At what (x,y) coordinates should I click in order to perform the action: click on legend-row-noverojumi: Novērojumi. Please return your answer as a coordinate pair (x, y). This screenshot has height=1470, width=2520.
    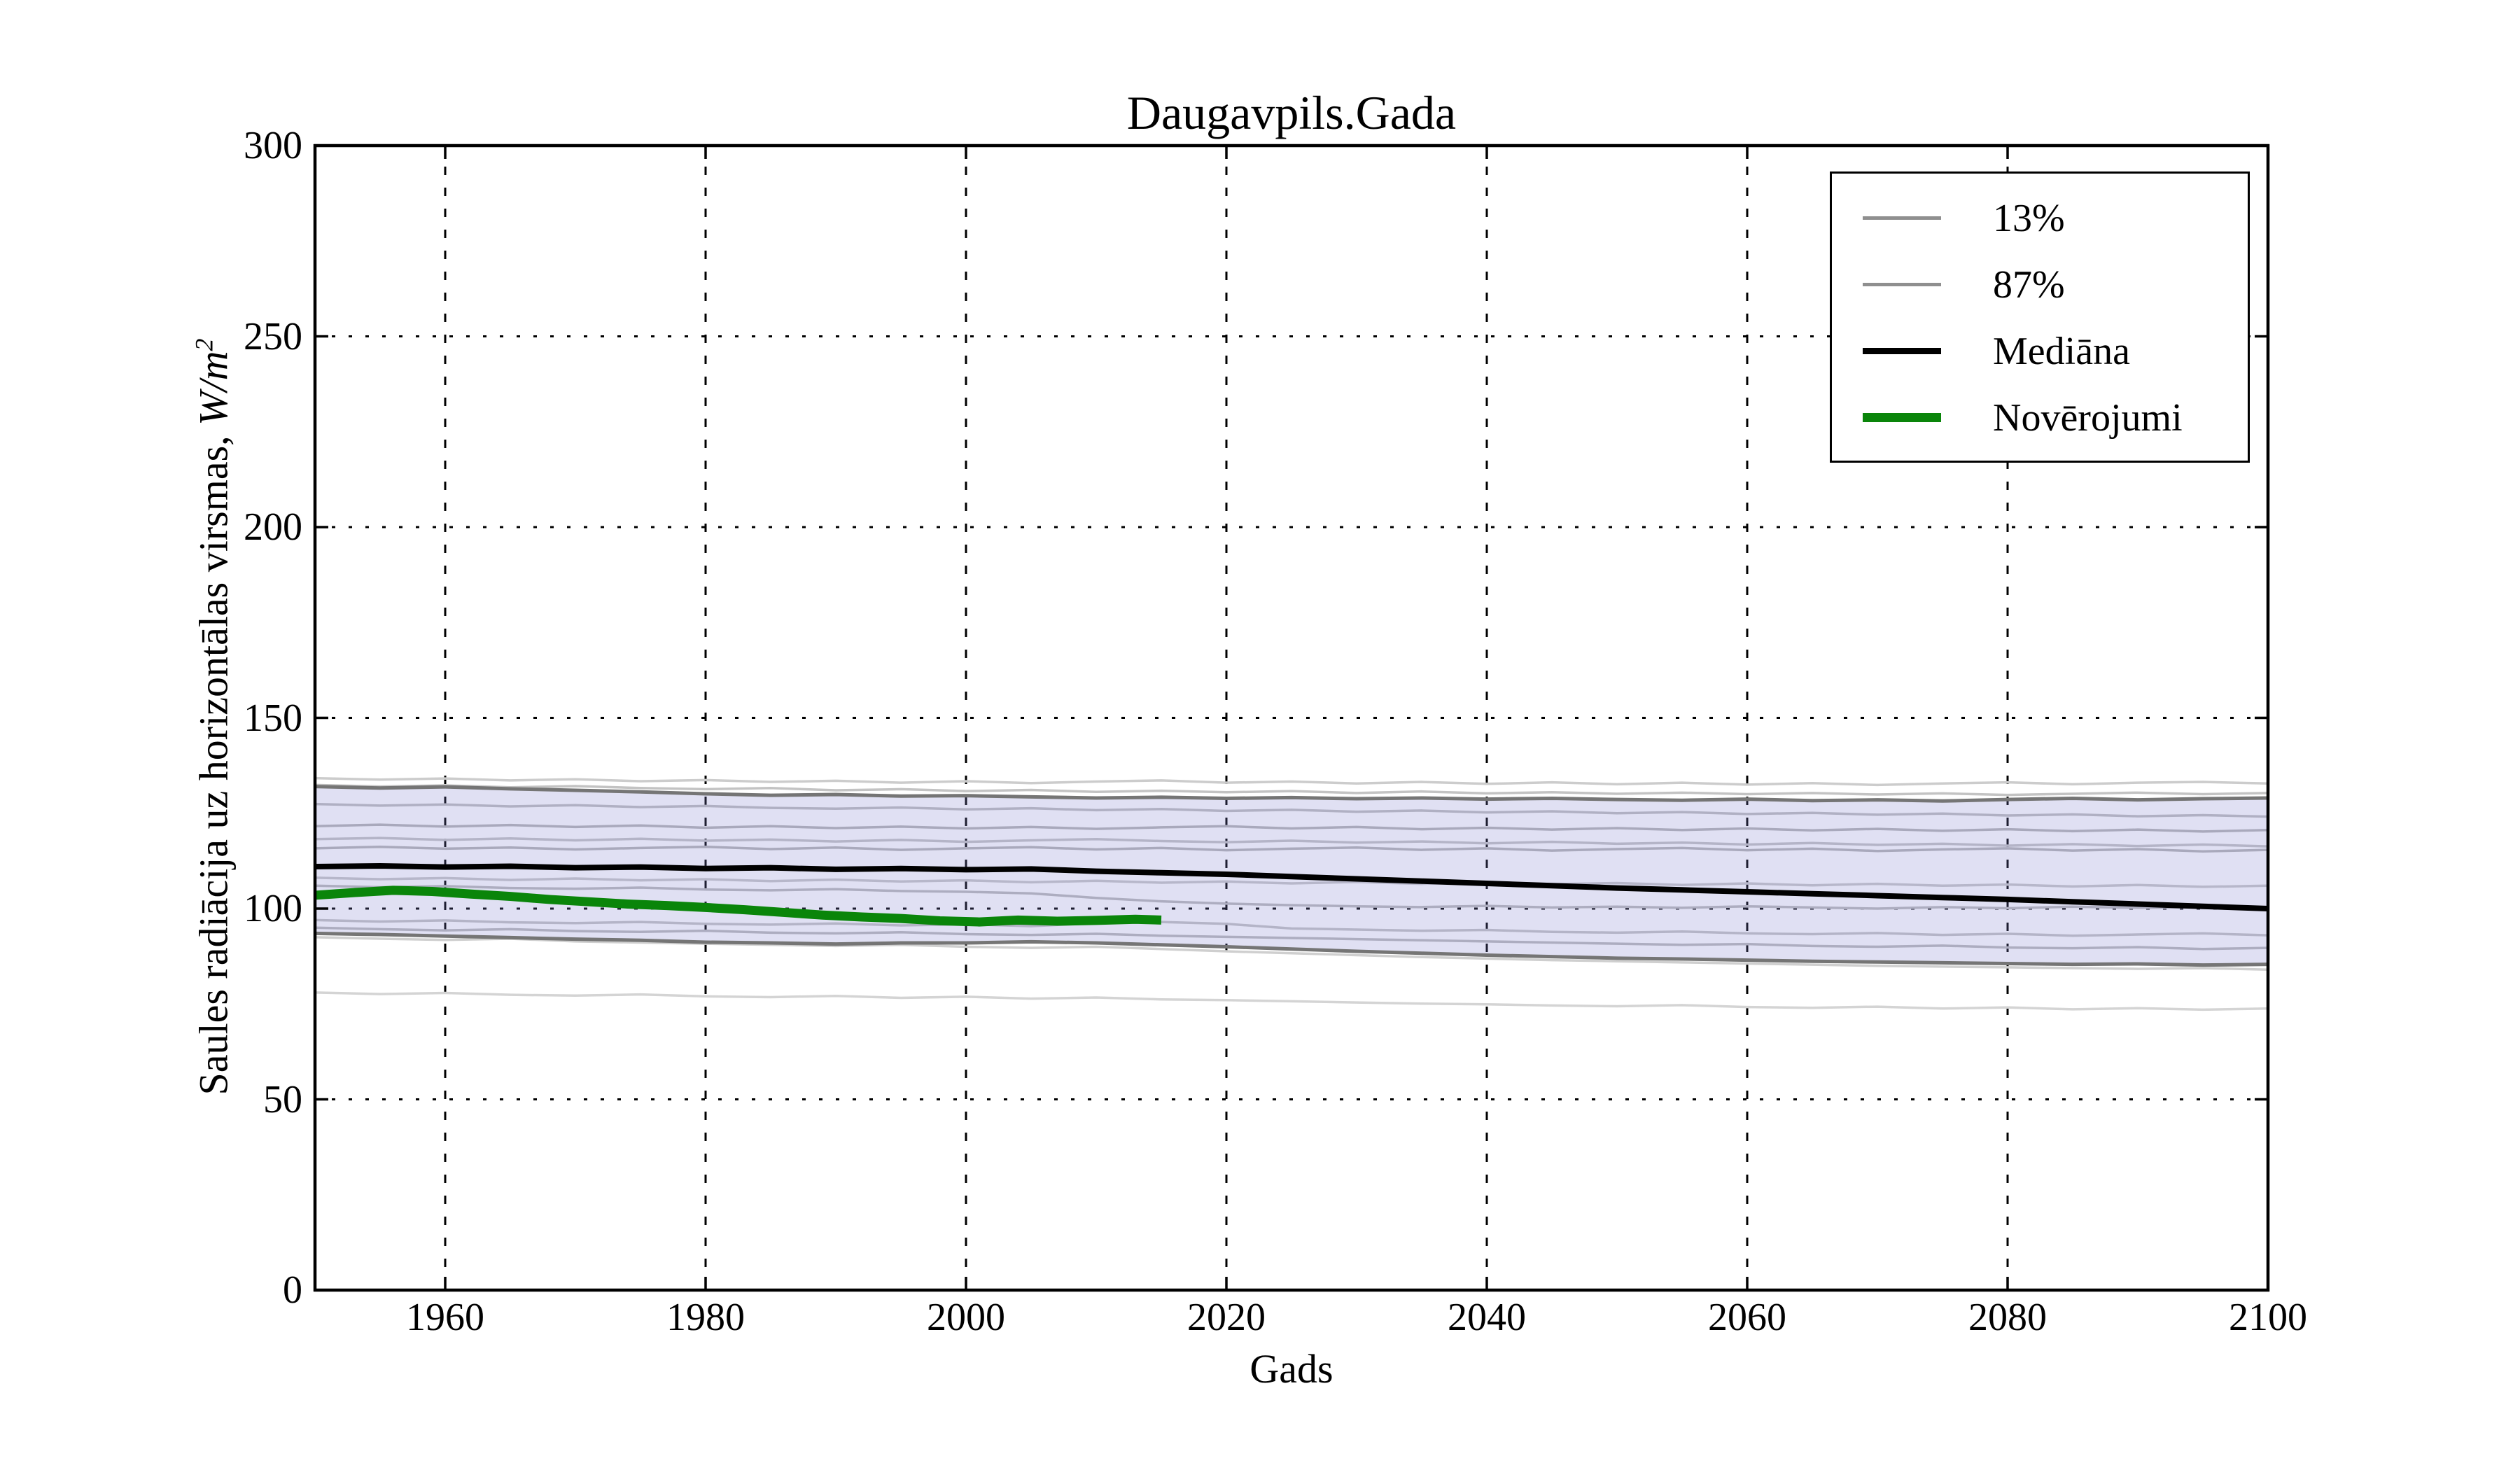
    Looking at the image, I should click on (2040, 417).